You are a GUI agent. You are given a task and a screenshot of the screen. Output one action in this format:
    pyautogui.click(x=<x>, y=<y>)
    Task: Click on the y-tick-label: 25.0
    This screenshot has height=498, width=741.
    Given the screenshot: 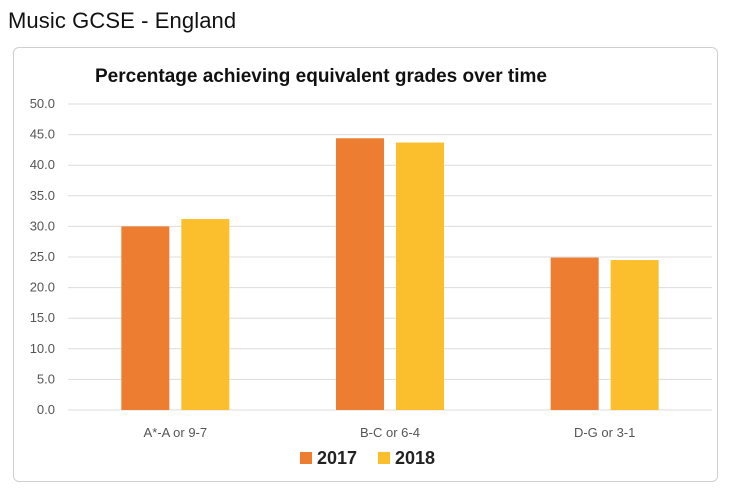 What is the action you would take?
    pyautogui.click(x=42, y=256)
    